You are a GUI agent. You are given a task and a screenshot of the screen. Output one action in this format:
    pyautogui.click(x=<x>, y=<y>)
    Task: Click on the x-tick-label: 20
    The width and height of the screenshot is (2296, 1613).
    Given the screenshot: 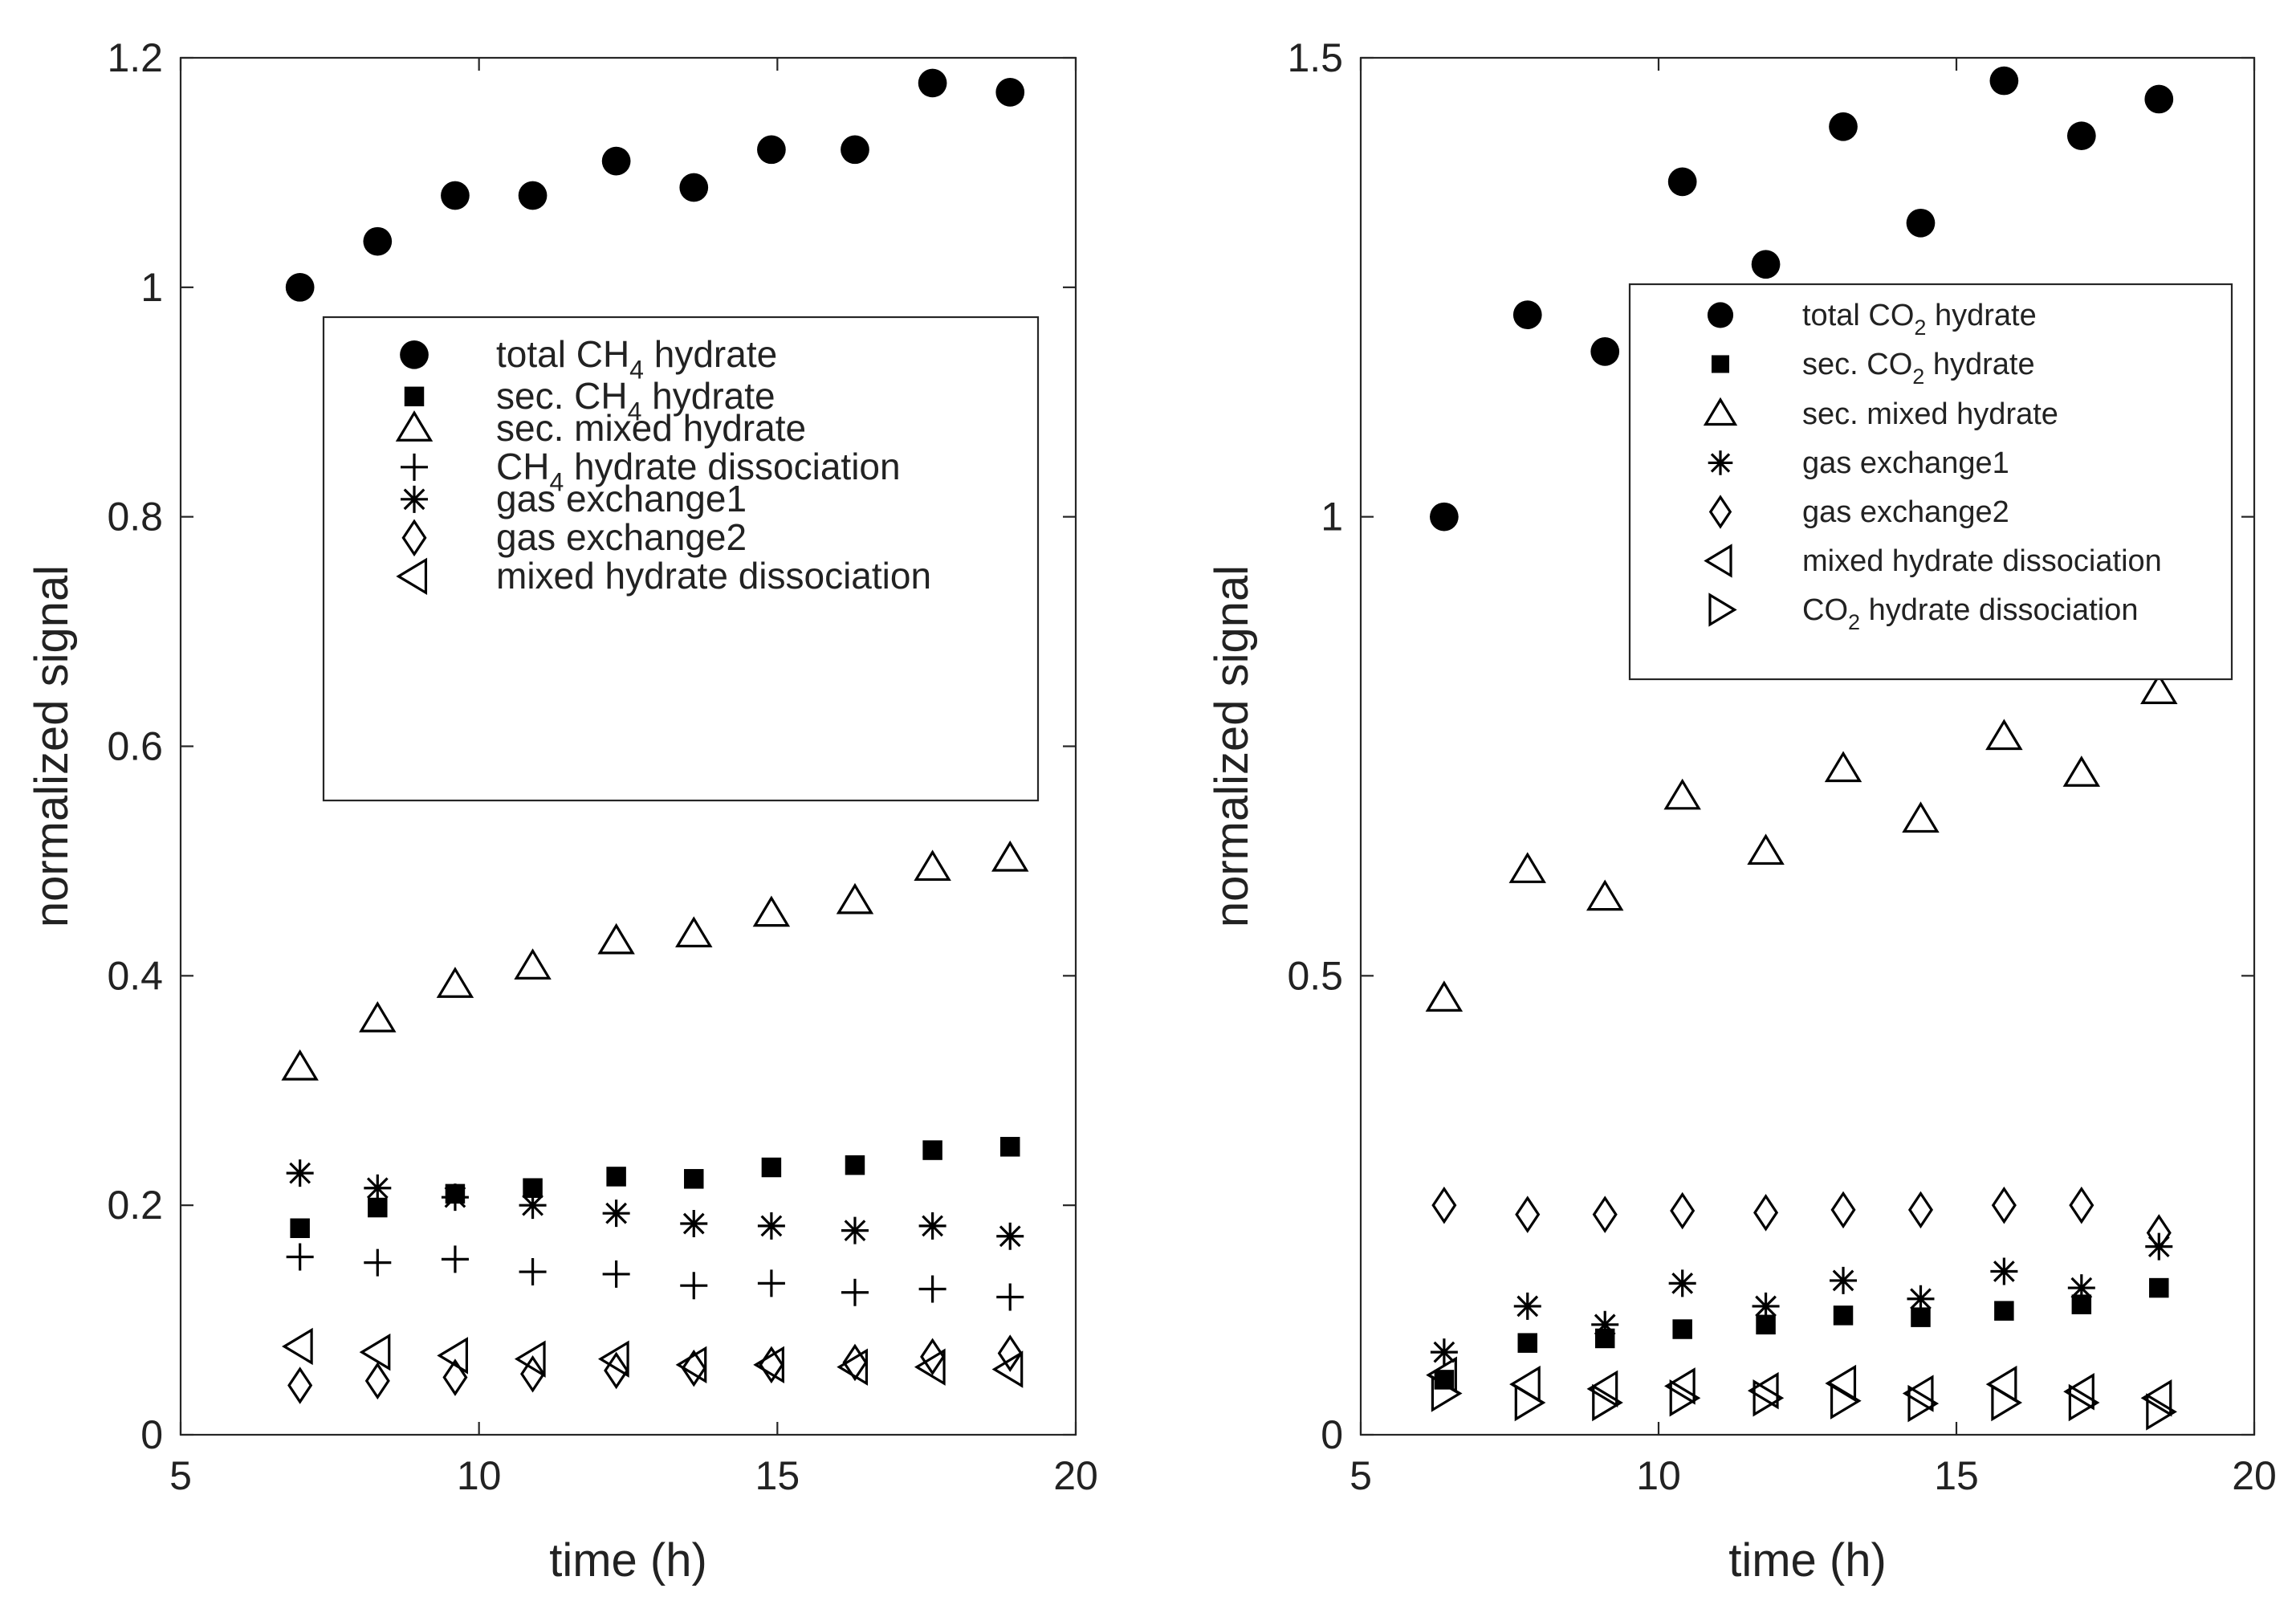 What is the action you would take?
    pyautogui.click(x=2254, y=1475)
    